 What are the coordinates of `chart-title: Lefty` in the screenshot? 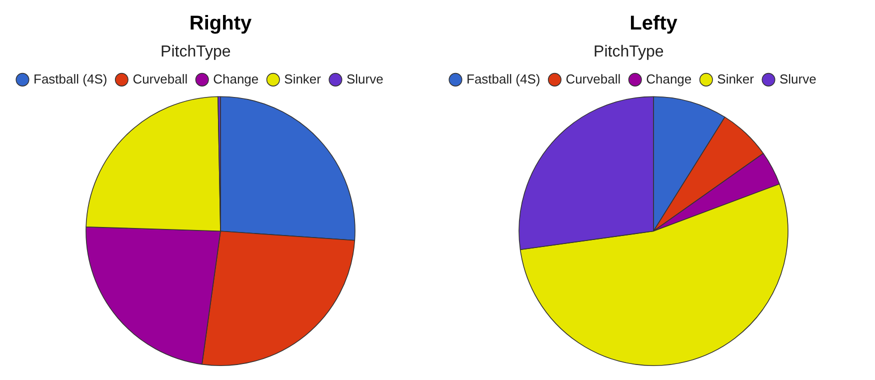 It's located at (654, 23).